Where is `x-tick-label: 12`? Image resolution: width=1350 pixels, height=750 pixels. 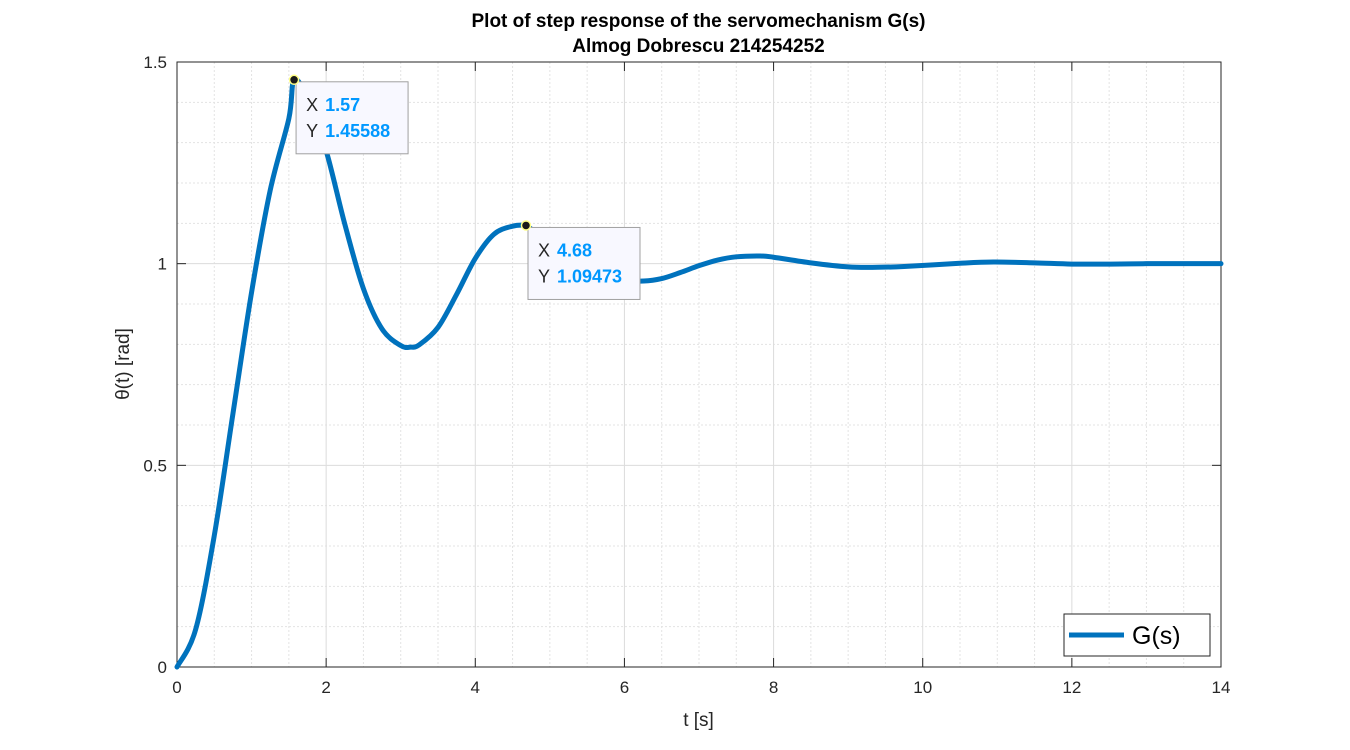 x-tick-label: 12 is located at coordinates (1071, 687).